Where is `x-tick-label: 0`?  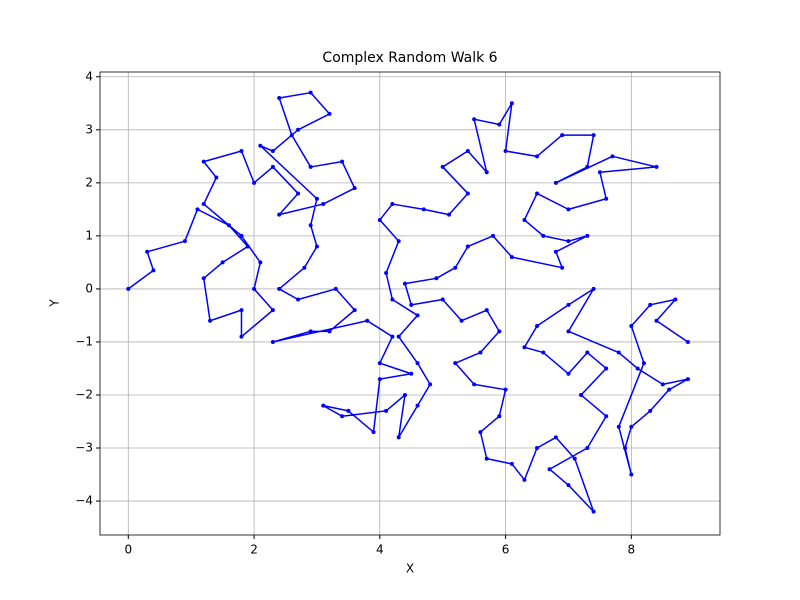
x-tick-label: 0 is located at coordinates (128, 550).